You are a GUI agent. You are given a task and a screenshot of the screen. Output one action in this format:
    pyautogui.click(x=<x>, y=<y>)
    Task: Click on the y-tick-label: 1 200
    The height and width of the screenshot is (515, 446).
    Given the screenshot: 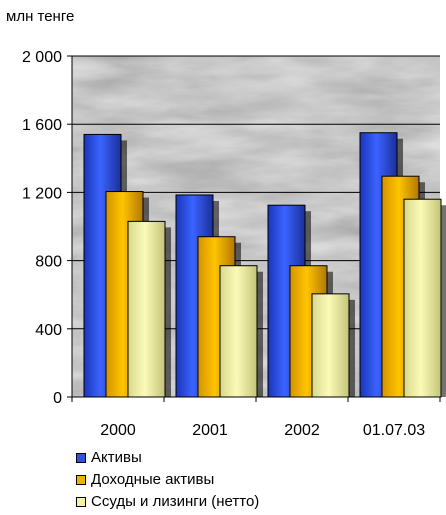 What is the action you would take?
    pyautogui.click(x=42, y=193)
    